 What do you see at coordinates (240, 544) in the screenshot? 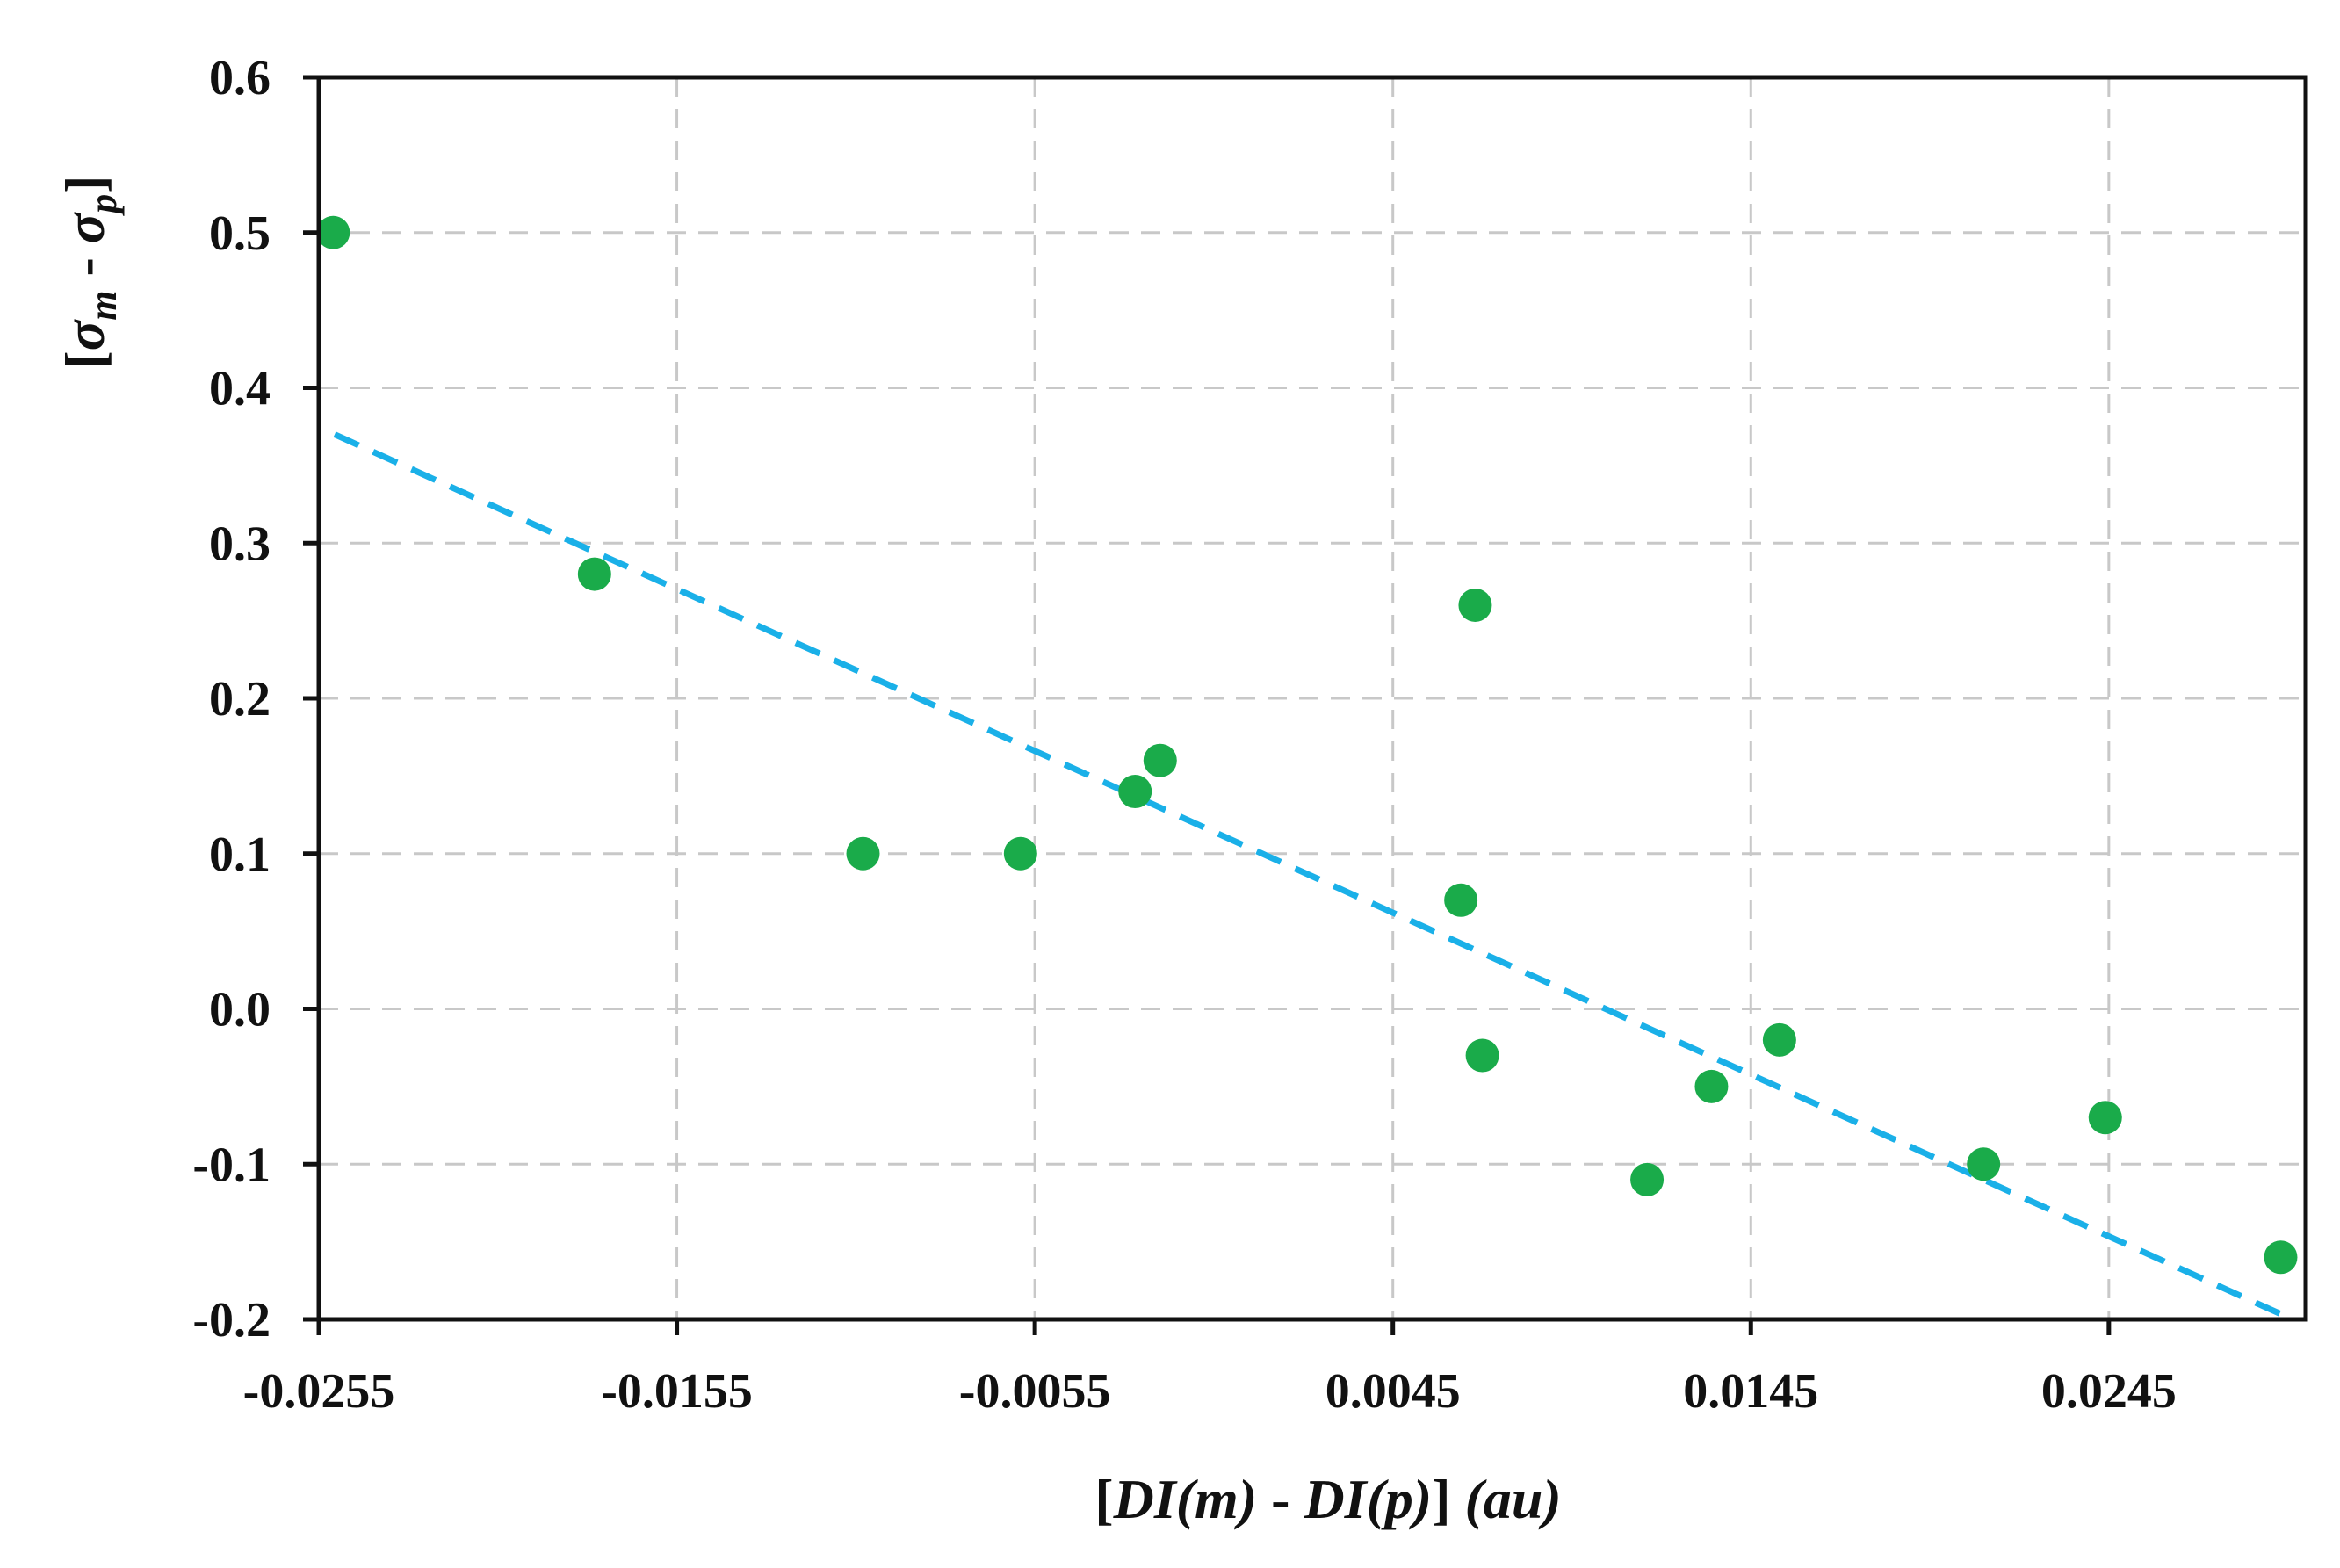
I see `y-tick-label: 0.3` at bounding box center [240, 544].